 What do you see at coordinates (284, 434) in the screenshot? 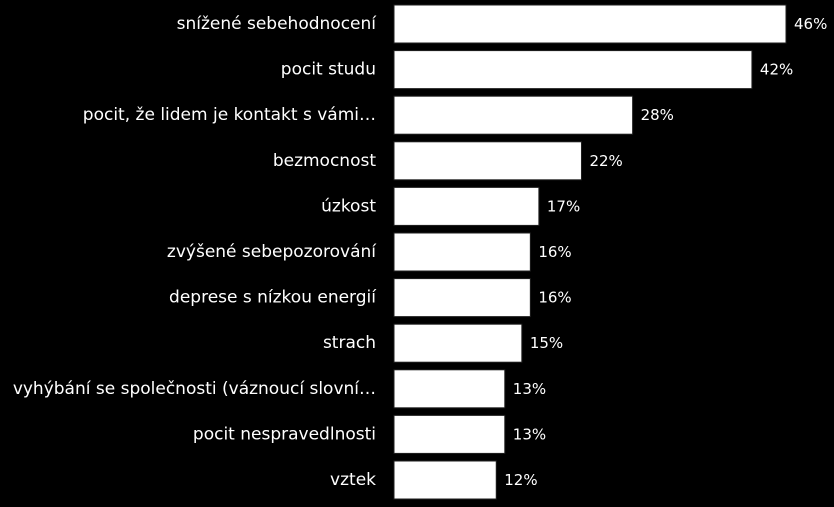
I see `category-label: pocit nespravedlnosti` at bounding box center [284, 434].